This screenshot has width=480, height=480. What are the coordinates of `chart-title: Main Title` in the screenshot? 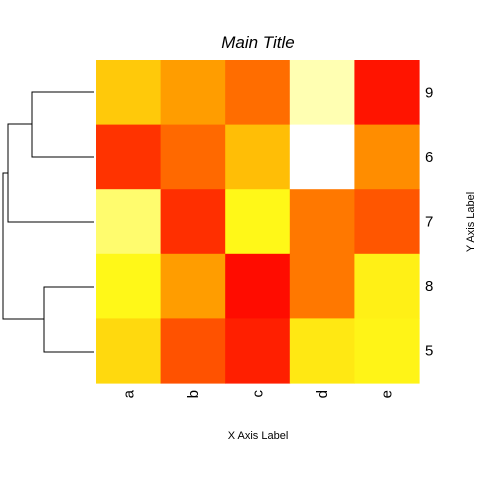 It's located at (258, 42).